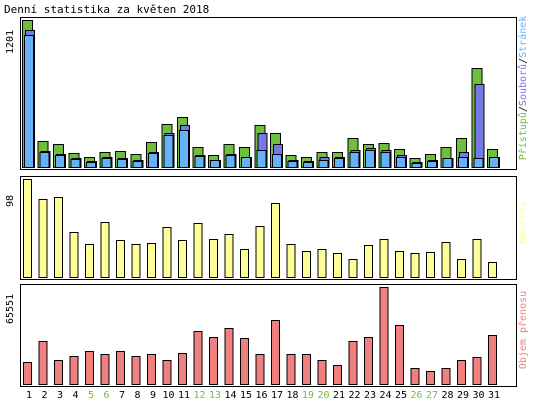 The height and width of the screenshot is (405, 533). I want to click on bar-Návštěv-26, so click(415, 265).